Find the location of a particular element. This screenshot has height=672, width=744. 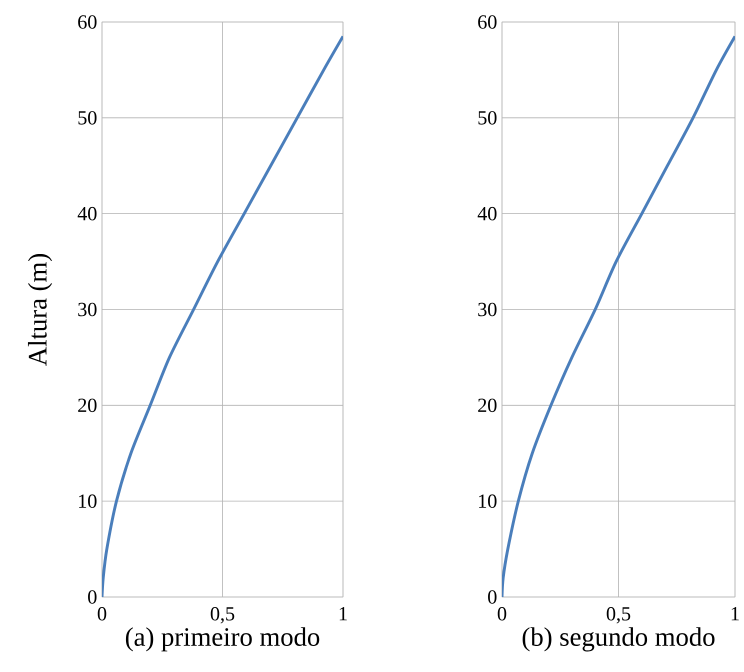

x-axis-title: (b) segundo modo is located at coordinates (618, 639).